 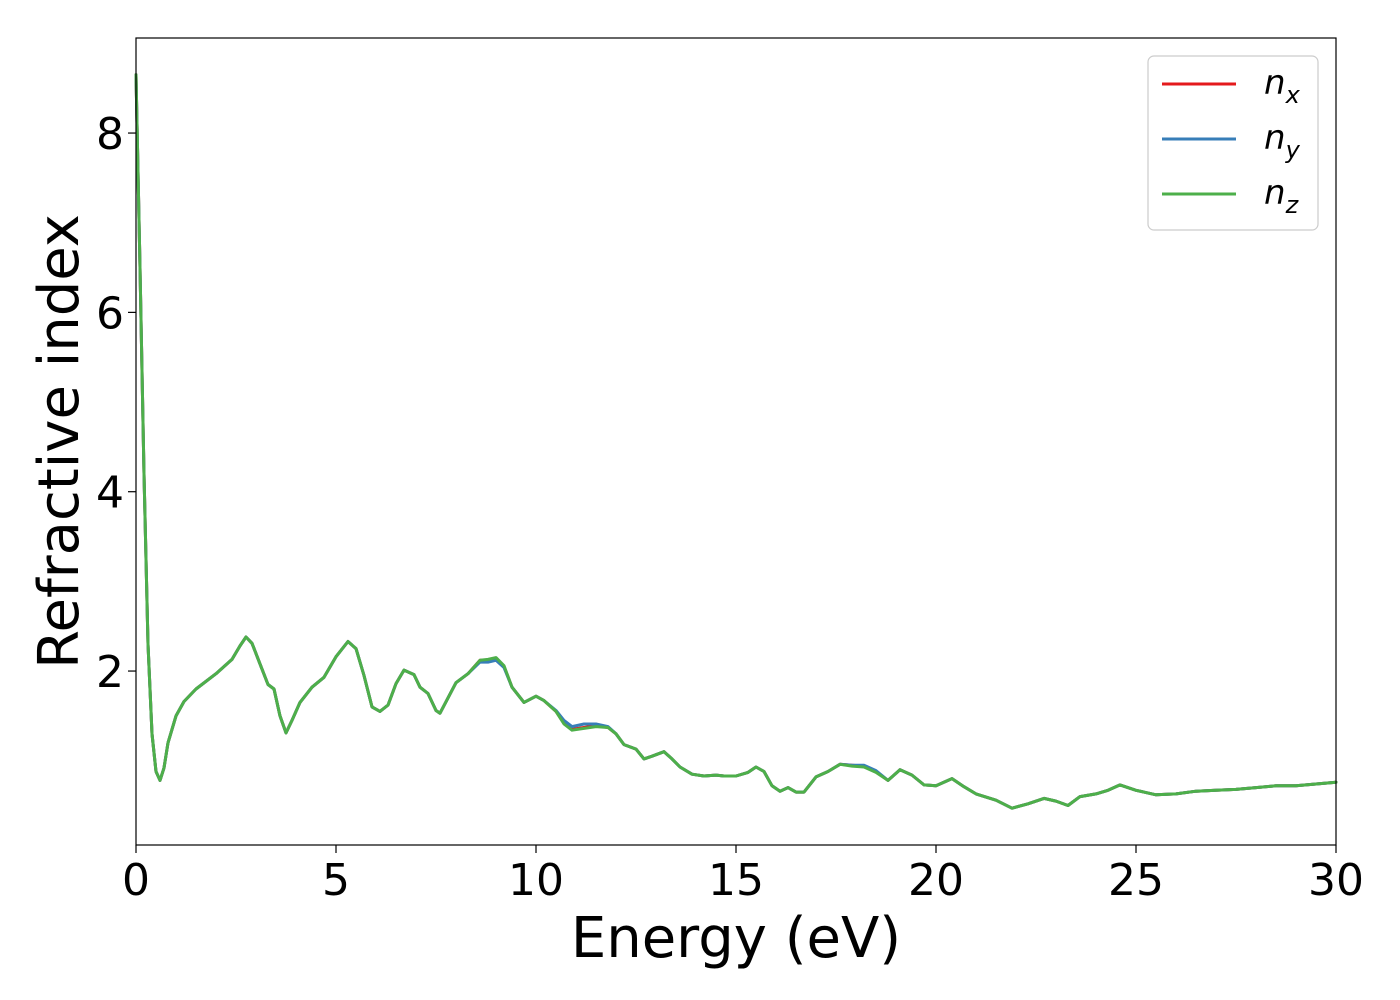 I want to click on y-axis: 2 4 6 8, so click(x=116, y=403).